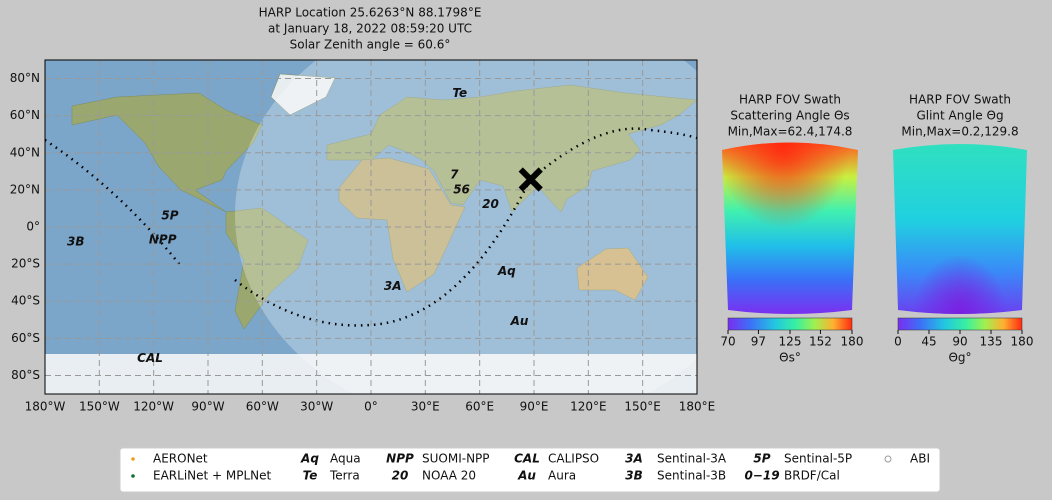 This screenshot has height=500, width=1052. I want to click on satellite-label: CAL, so click(150, 358).